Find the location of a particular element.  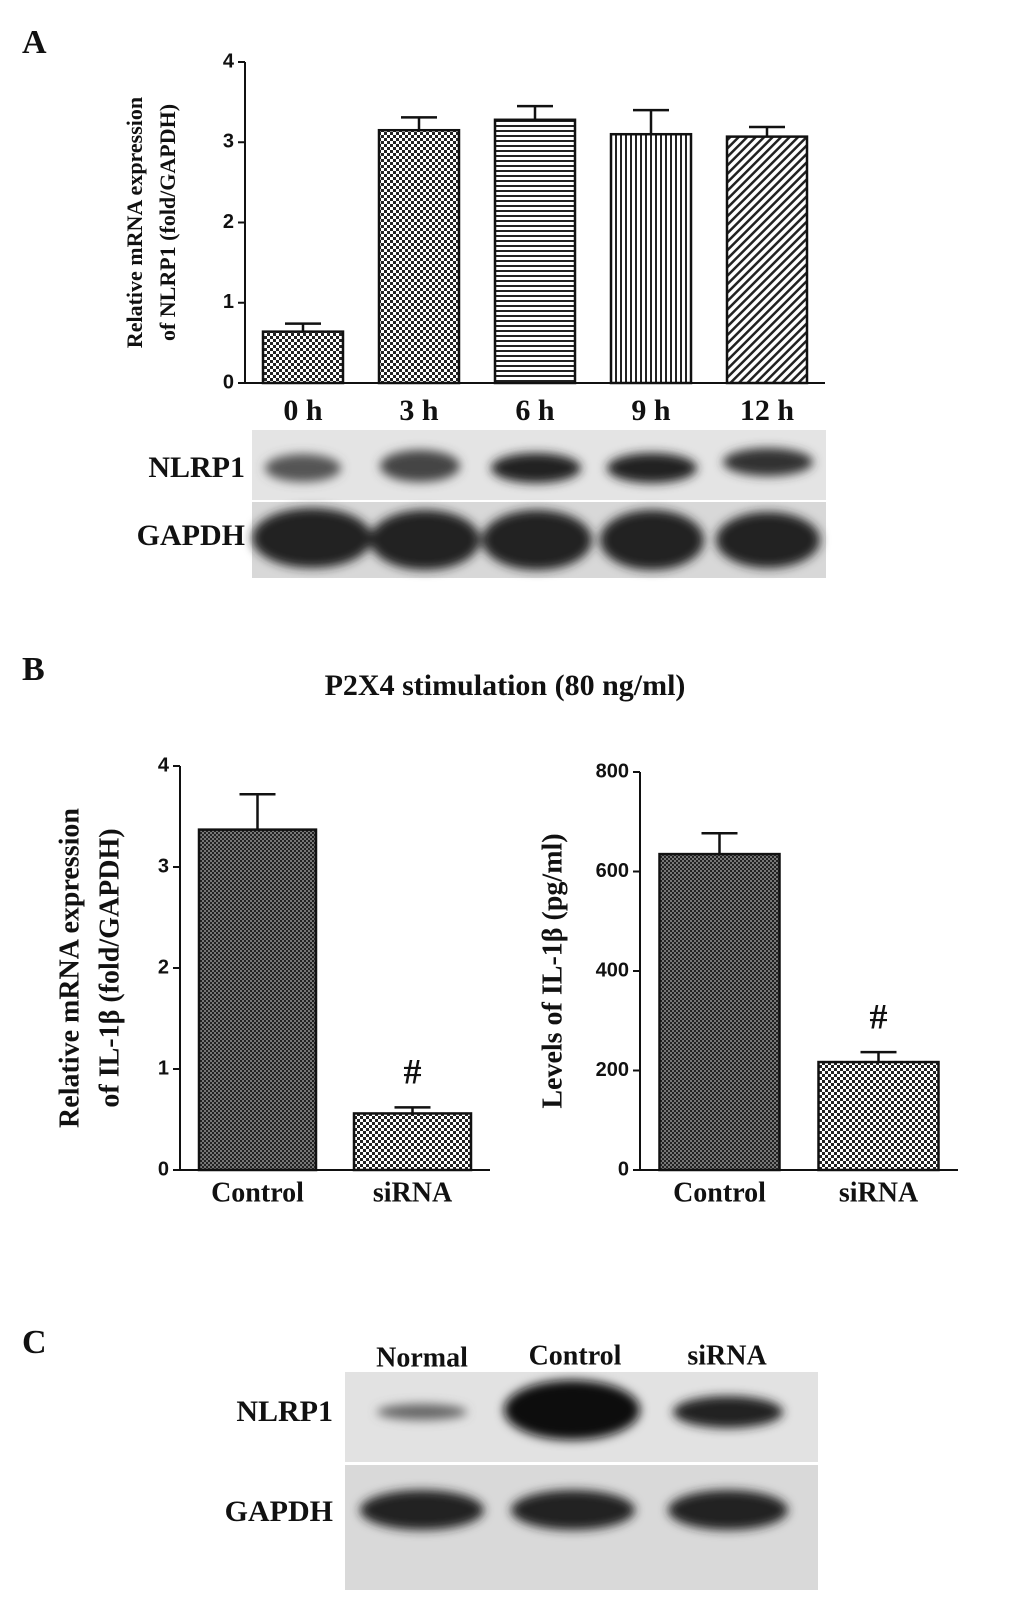

y-axis-label: Levels of IL-1β (pg/ml) is located at coordinates (552, 970).